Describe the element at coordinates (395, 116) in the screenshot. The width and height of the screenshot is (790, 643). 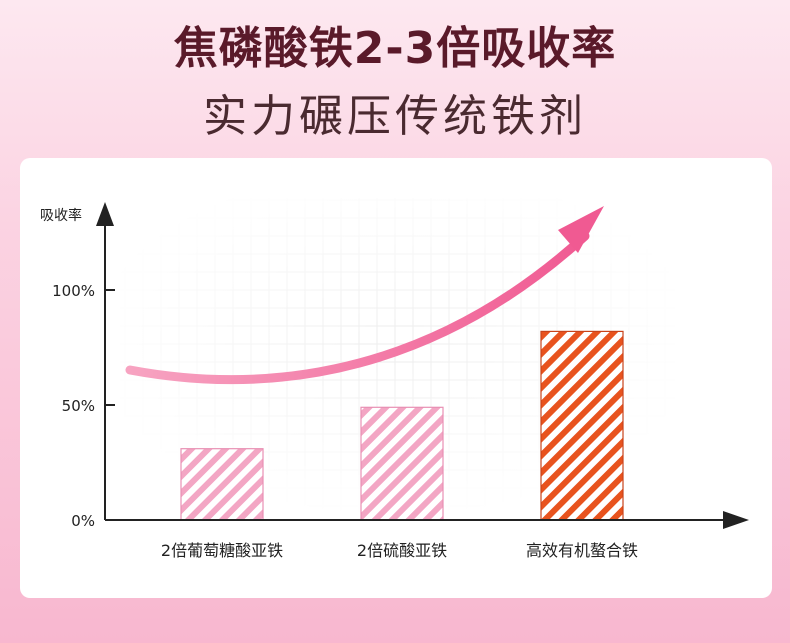
I see `page-subtitle: 实力碾压传统铁剂` at that location.